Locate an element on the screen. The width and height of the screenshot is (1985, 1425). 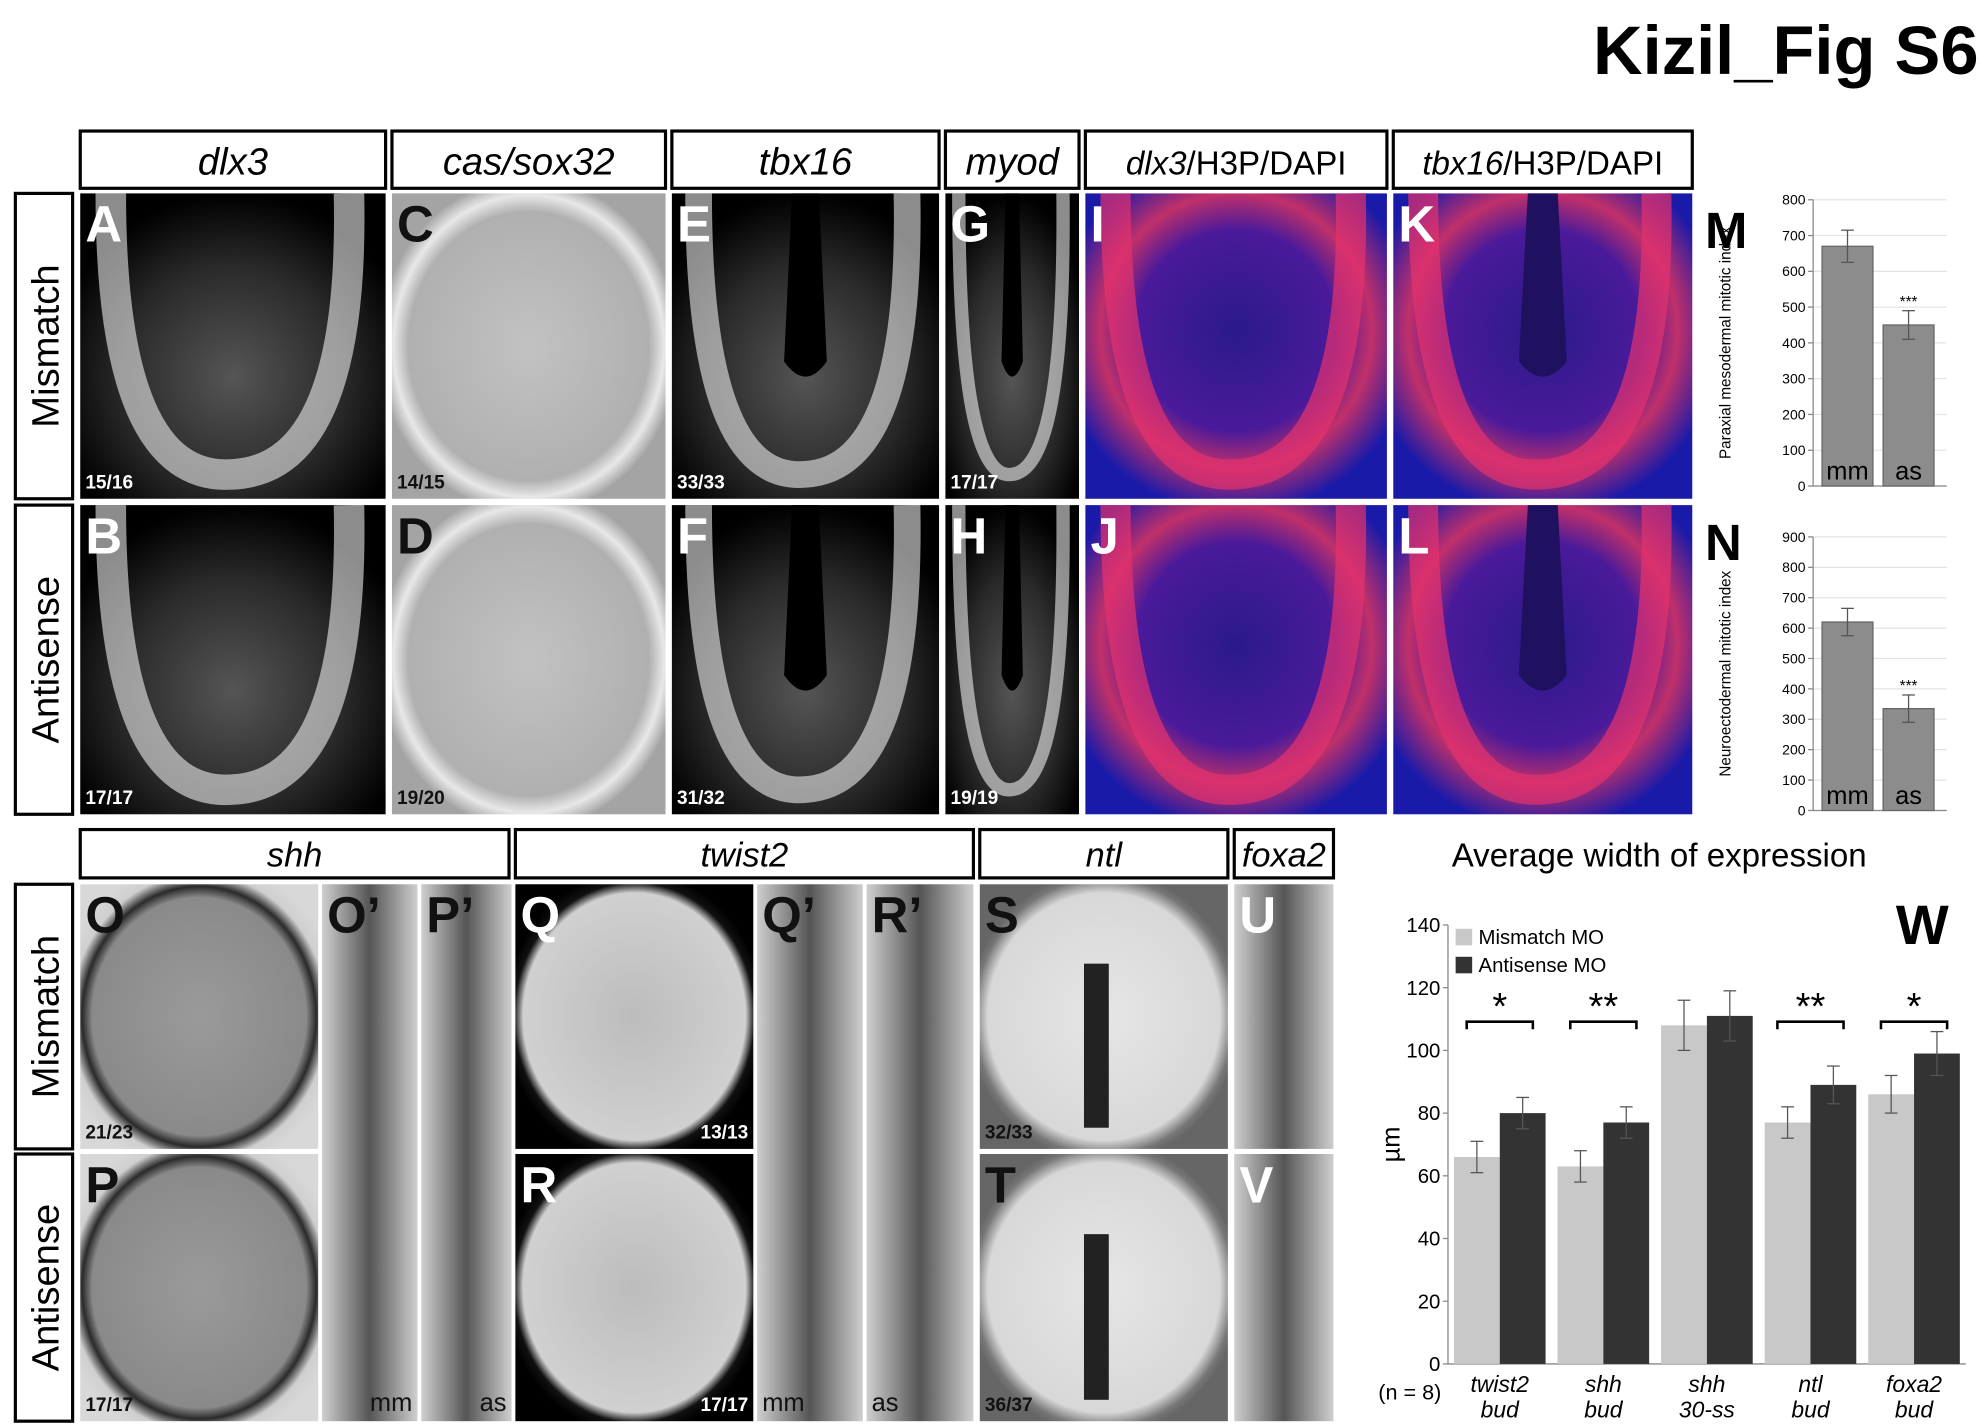
y-tick-label: 400 is located at coordinates (1794, 343).